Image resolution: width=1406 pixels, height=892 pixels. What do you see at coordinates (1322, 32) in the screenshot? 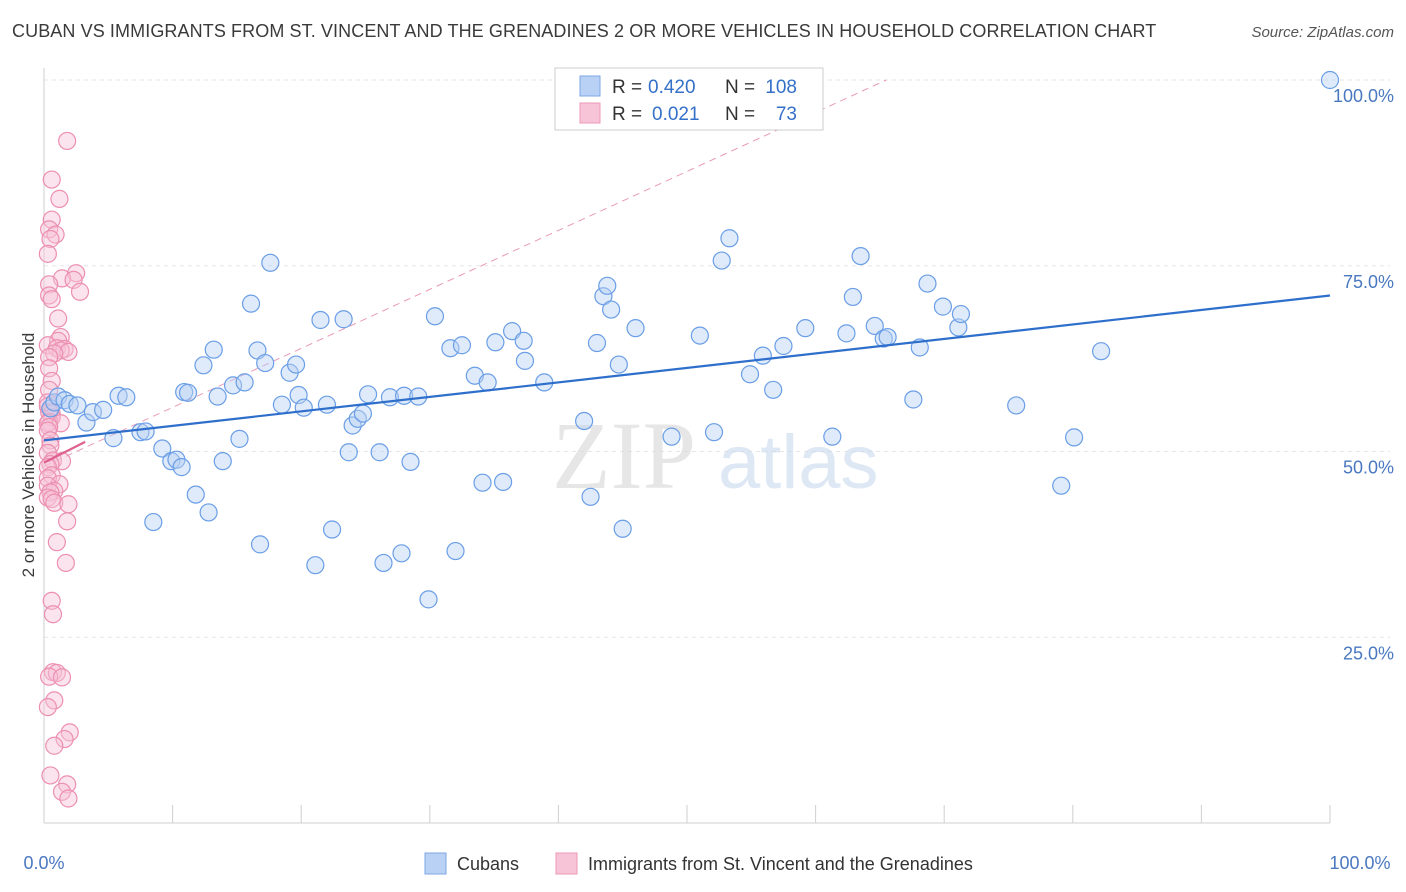
I see `source-label: Source: ZipAtlas.com` at bounding box center [1322, 32].